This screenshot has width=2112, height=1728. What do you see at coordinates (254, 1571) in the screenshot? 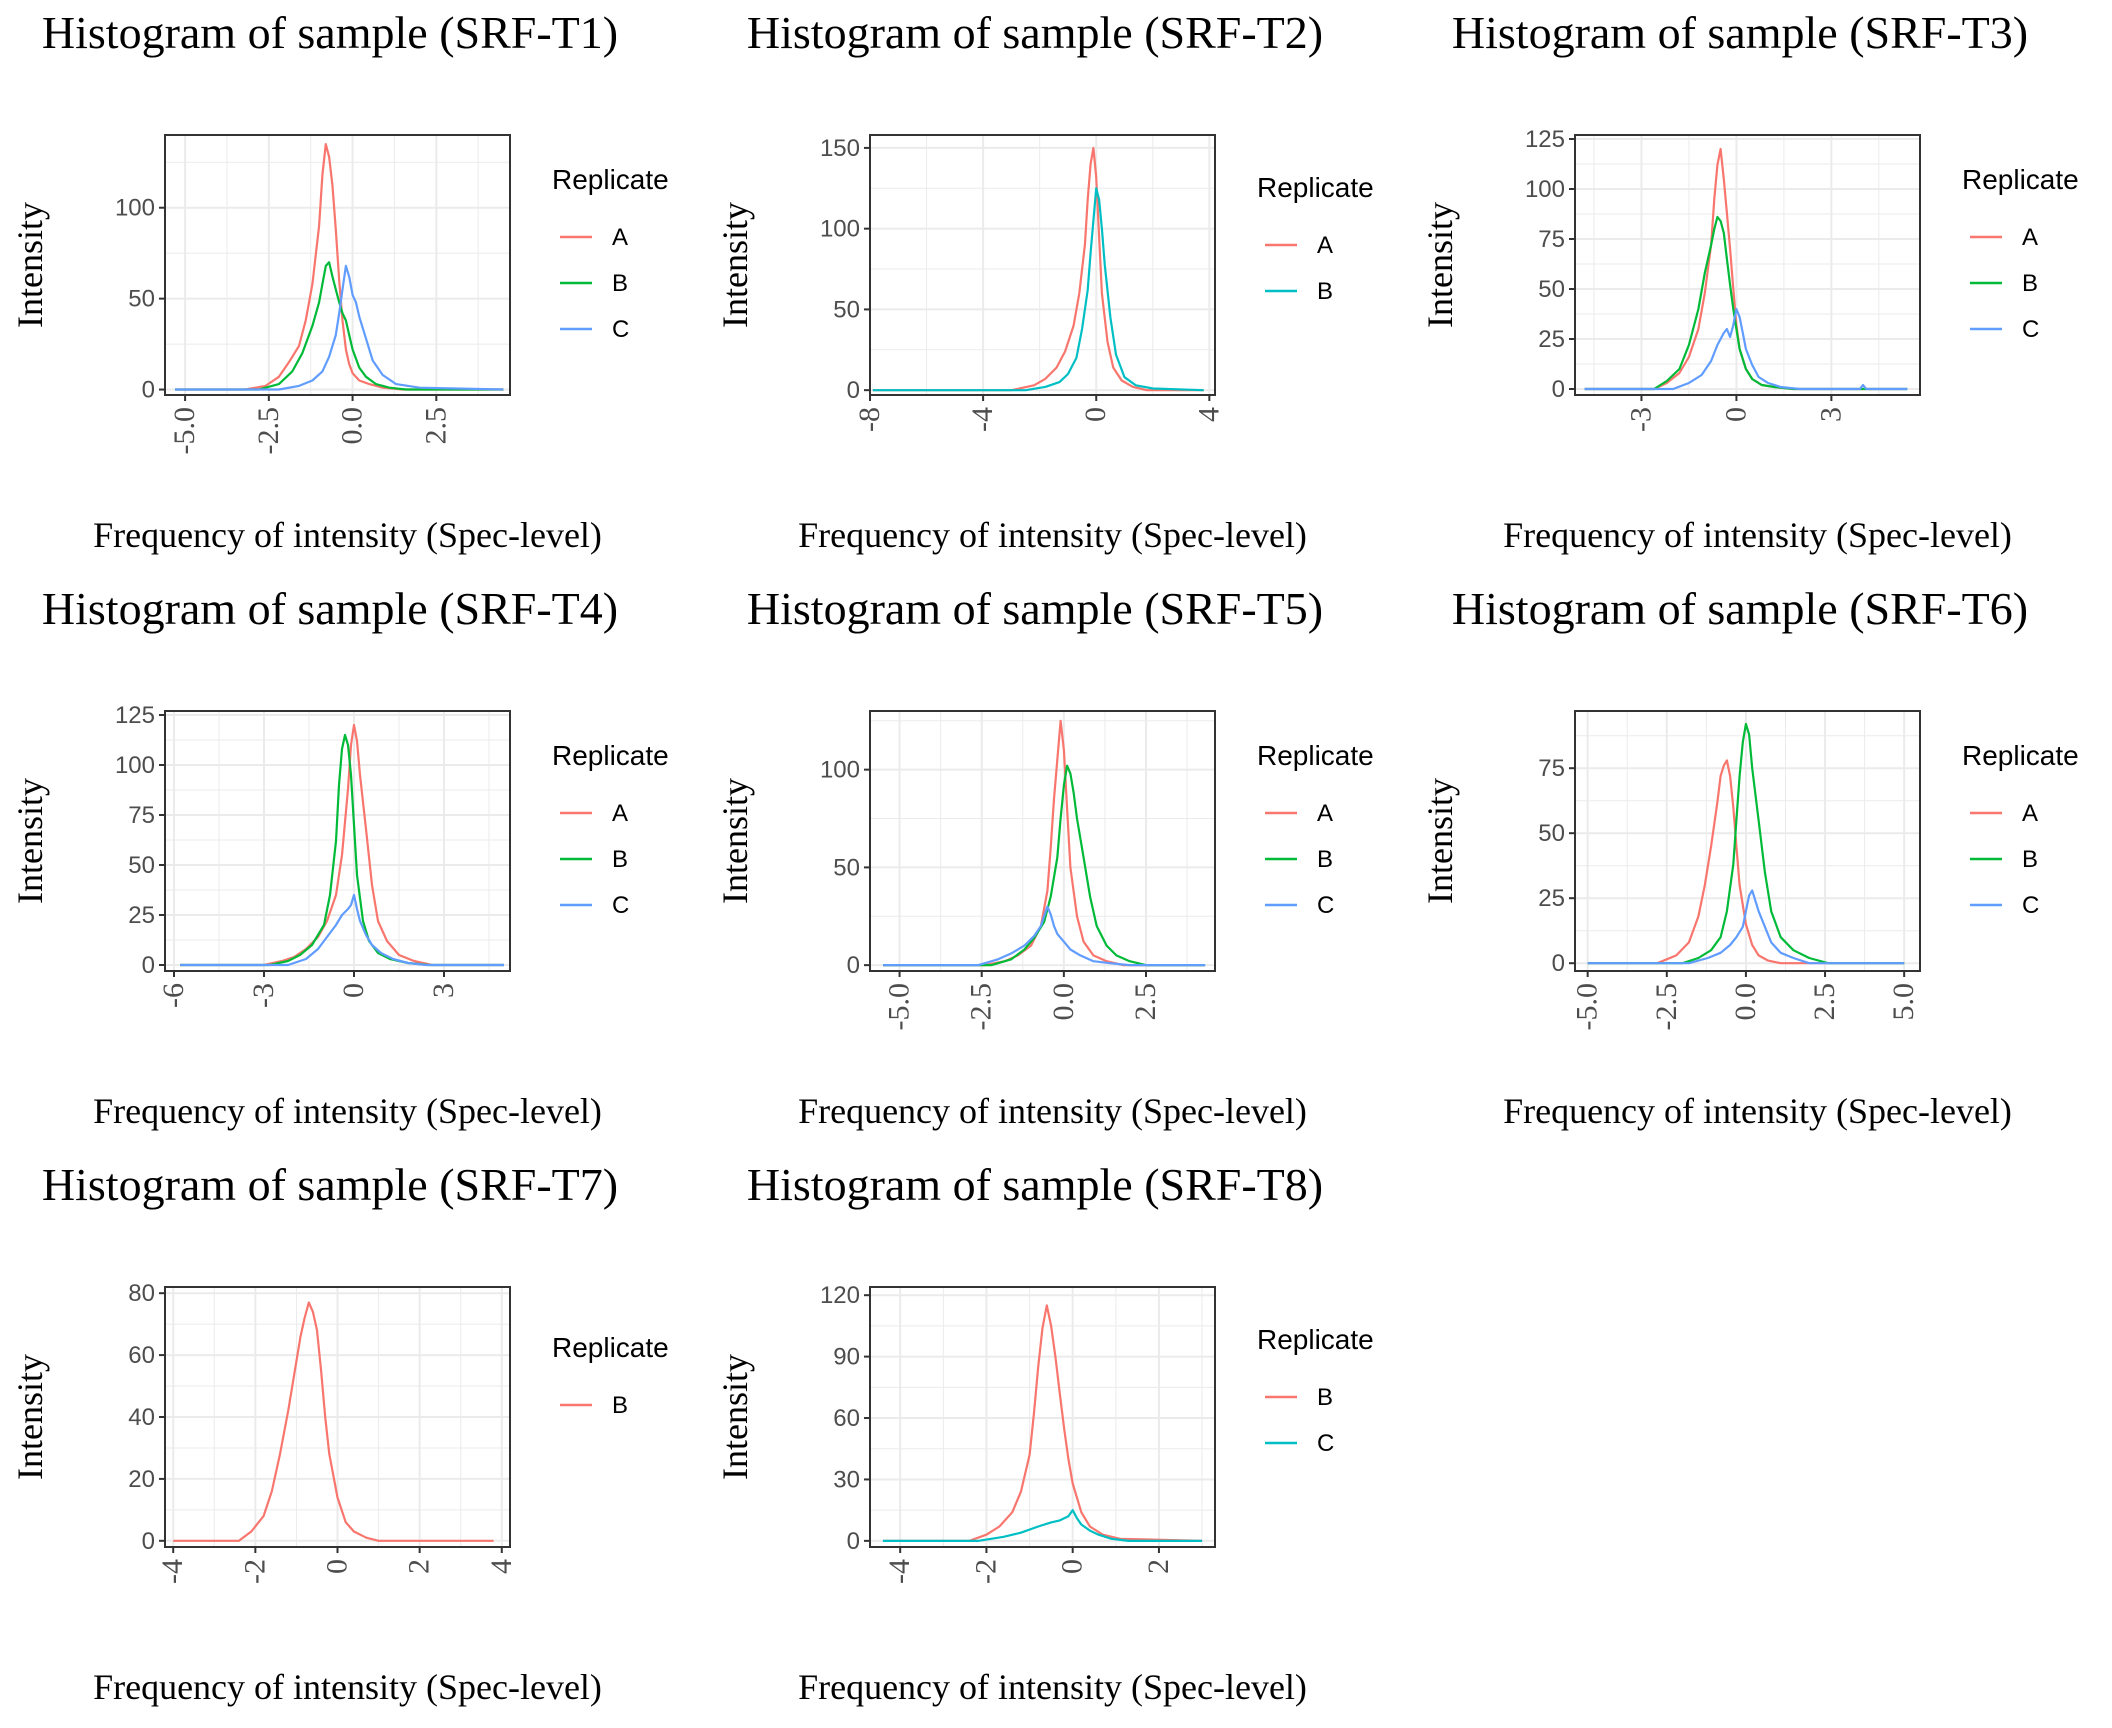
I see `x-tick-label: -2` at bounding box center [254, 1571].